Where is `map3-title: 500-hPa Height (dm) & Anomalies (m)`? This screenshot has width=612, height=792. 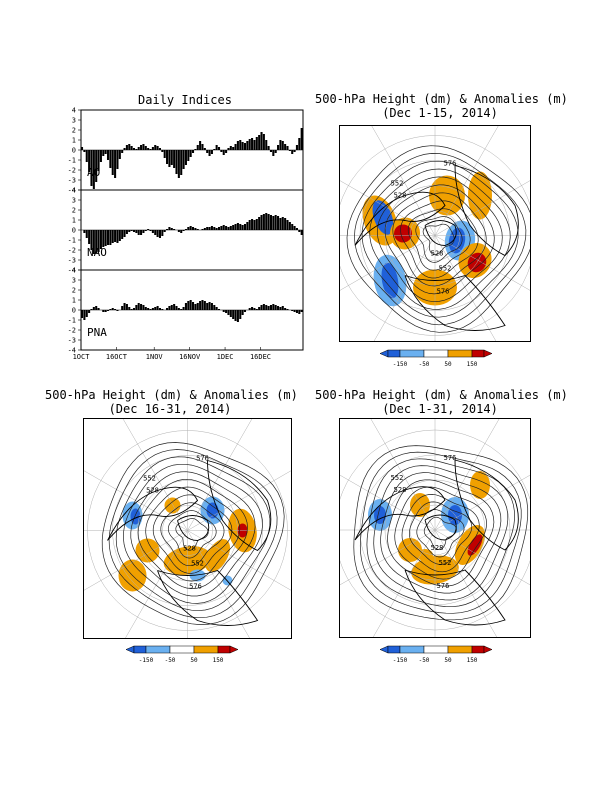
map3-title: 500-hPa Height (dm) & Anomalies (m) is located at coordinates (441, 395).